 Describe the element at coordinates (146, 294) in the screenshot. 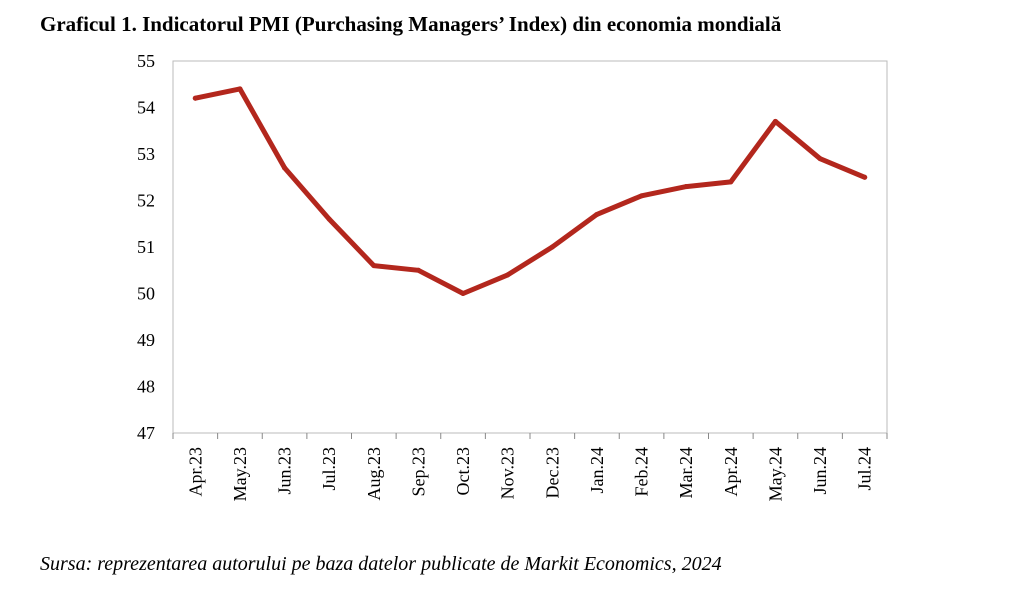

I see `y-tick-label: 50` at that location.